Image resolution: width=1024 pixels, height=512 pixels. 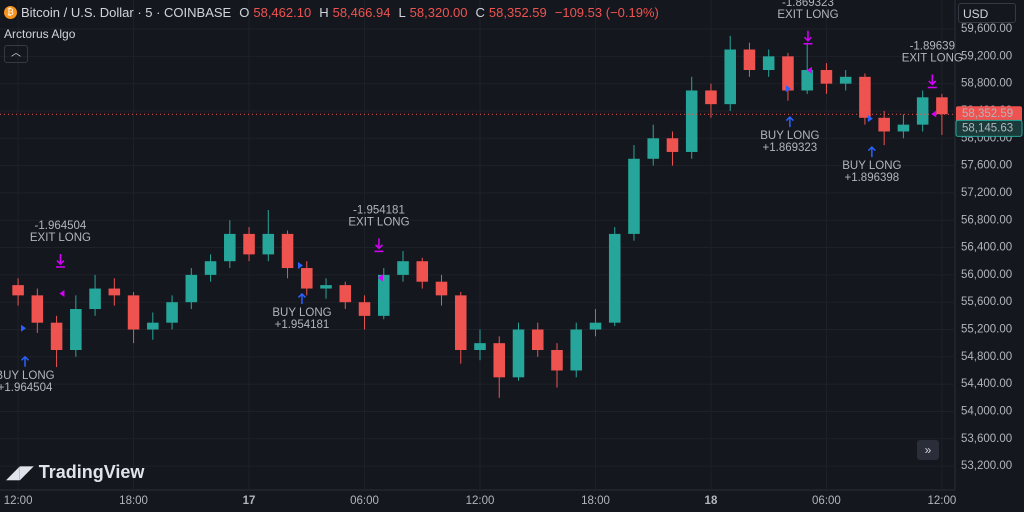 What do you see at coordinates (928, 450) in the screenshot?
I see `scroll-button: »` at bounding box center [928, 450].